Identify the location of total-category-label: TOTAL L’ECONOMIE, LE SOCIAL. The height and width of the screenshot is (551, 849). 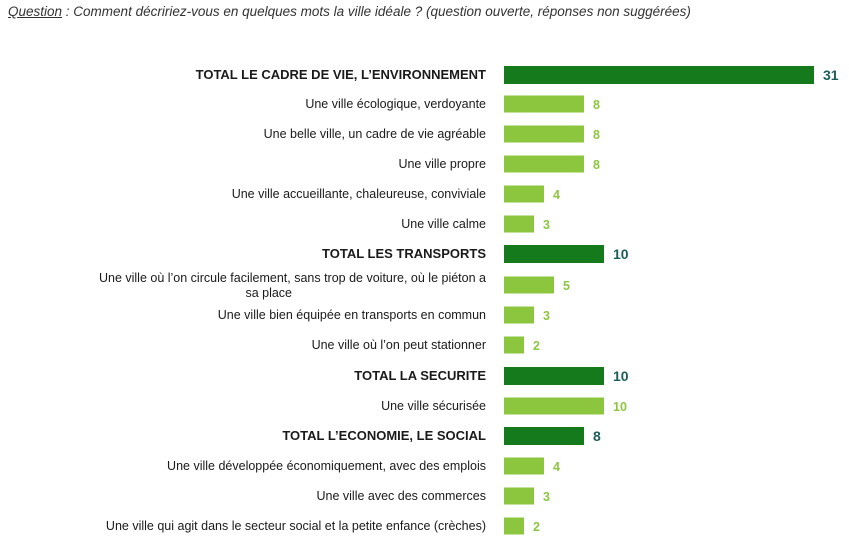
(384, 435).